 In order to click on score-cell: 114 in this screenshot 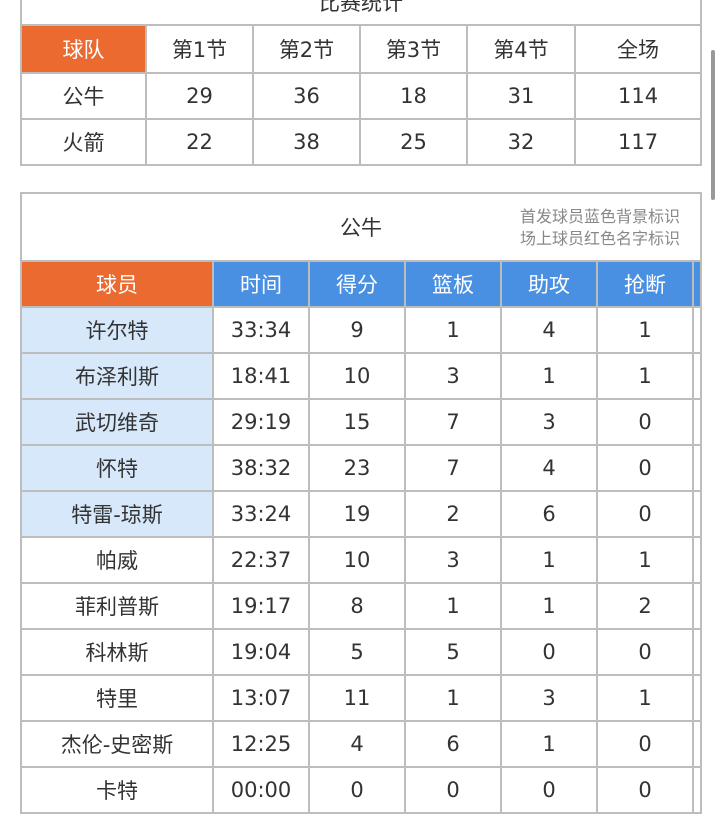, I will do `click(638, 96)`.